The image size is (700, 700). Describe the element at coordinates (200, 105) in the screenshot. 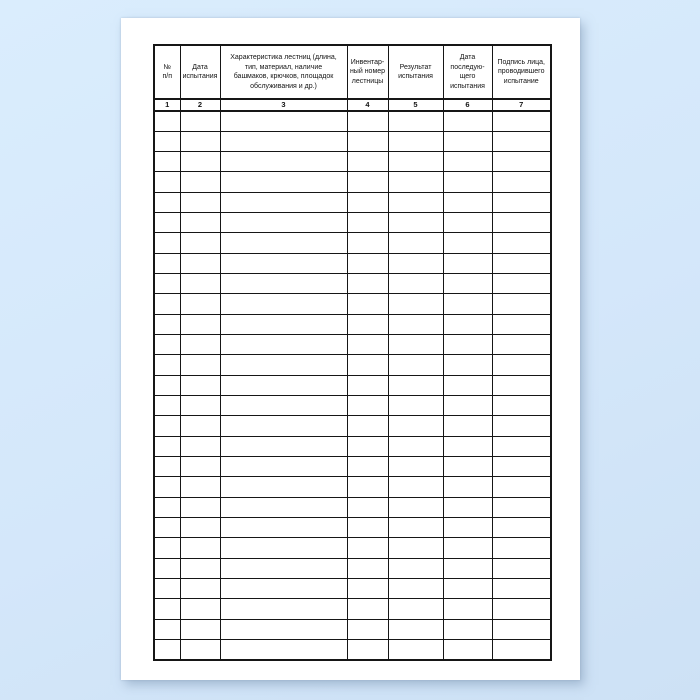

I see `column-number-2: 2` at that location.